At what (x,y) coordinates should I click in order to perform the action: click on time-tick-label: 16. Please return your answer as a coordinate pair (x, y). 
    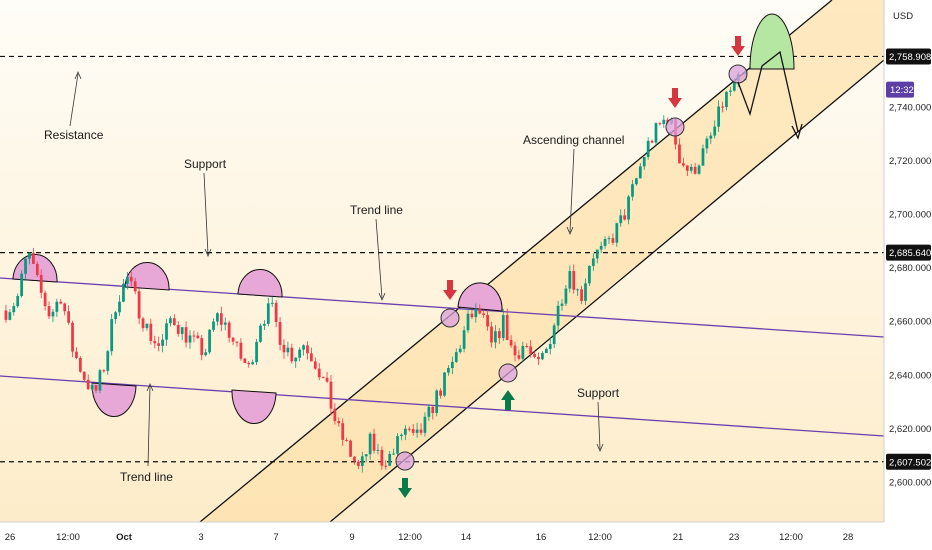
    Looking at the image, I should click on (541, 537).